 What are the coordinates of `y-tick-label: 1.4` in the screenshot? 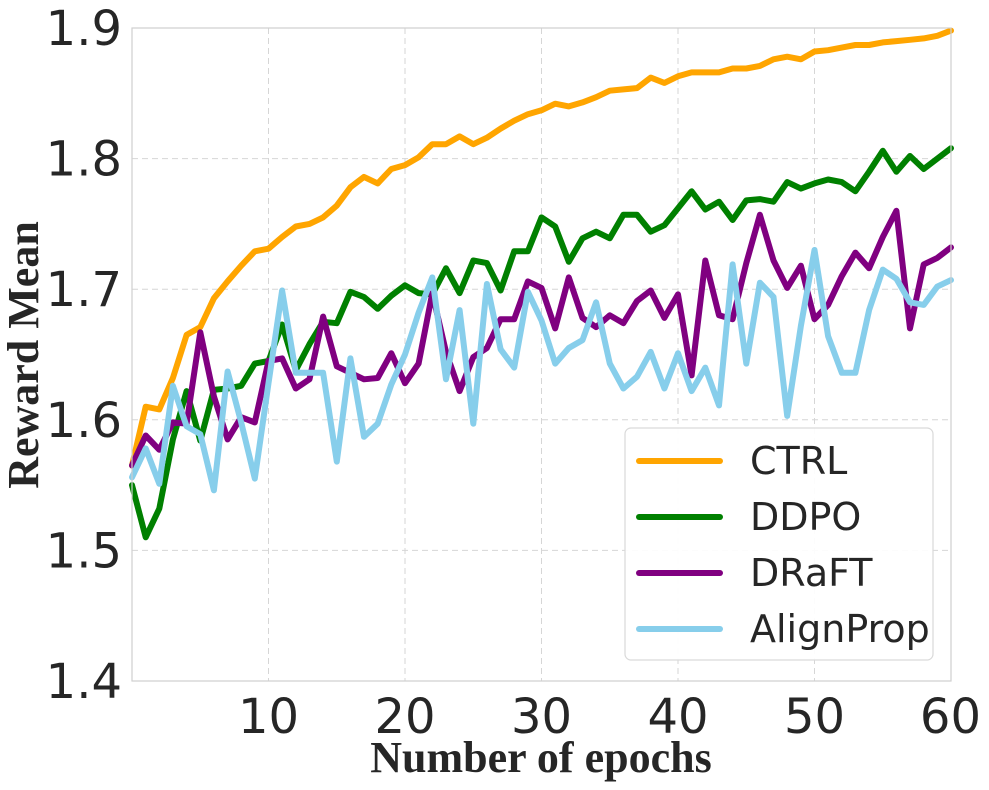 It's located at (84, 682).